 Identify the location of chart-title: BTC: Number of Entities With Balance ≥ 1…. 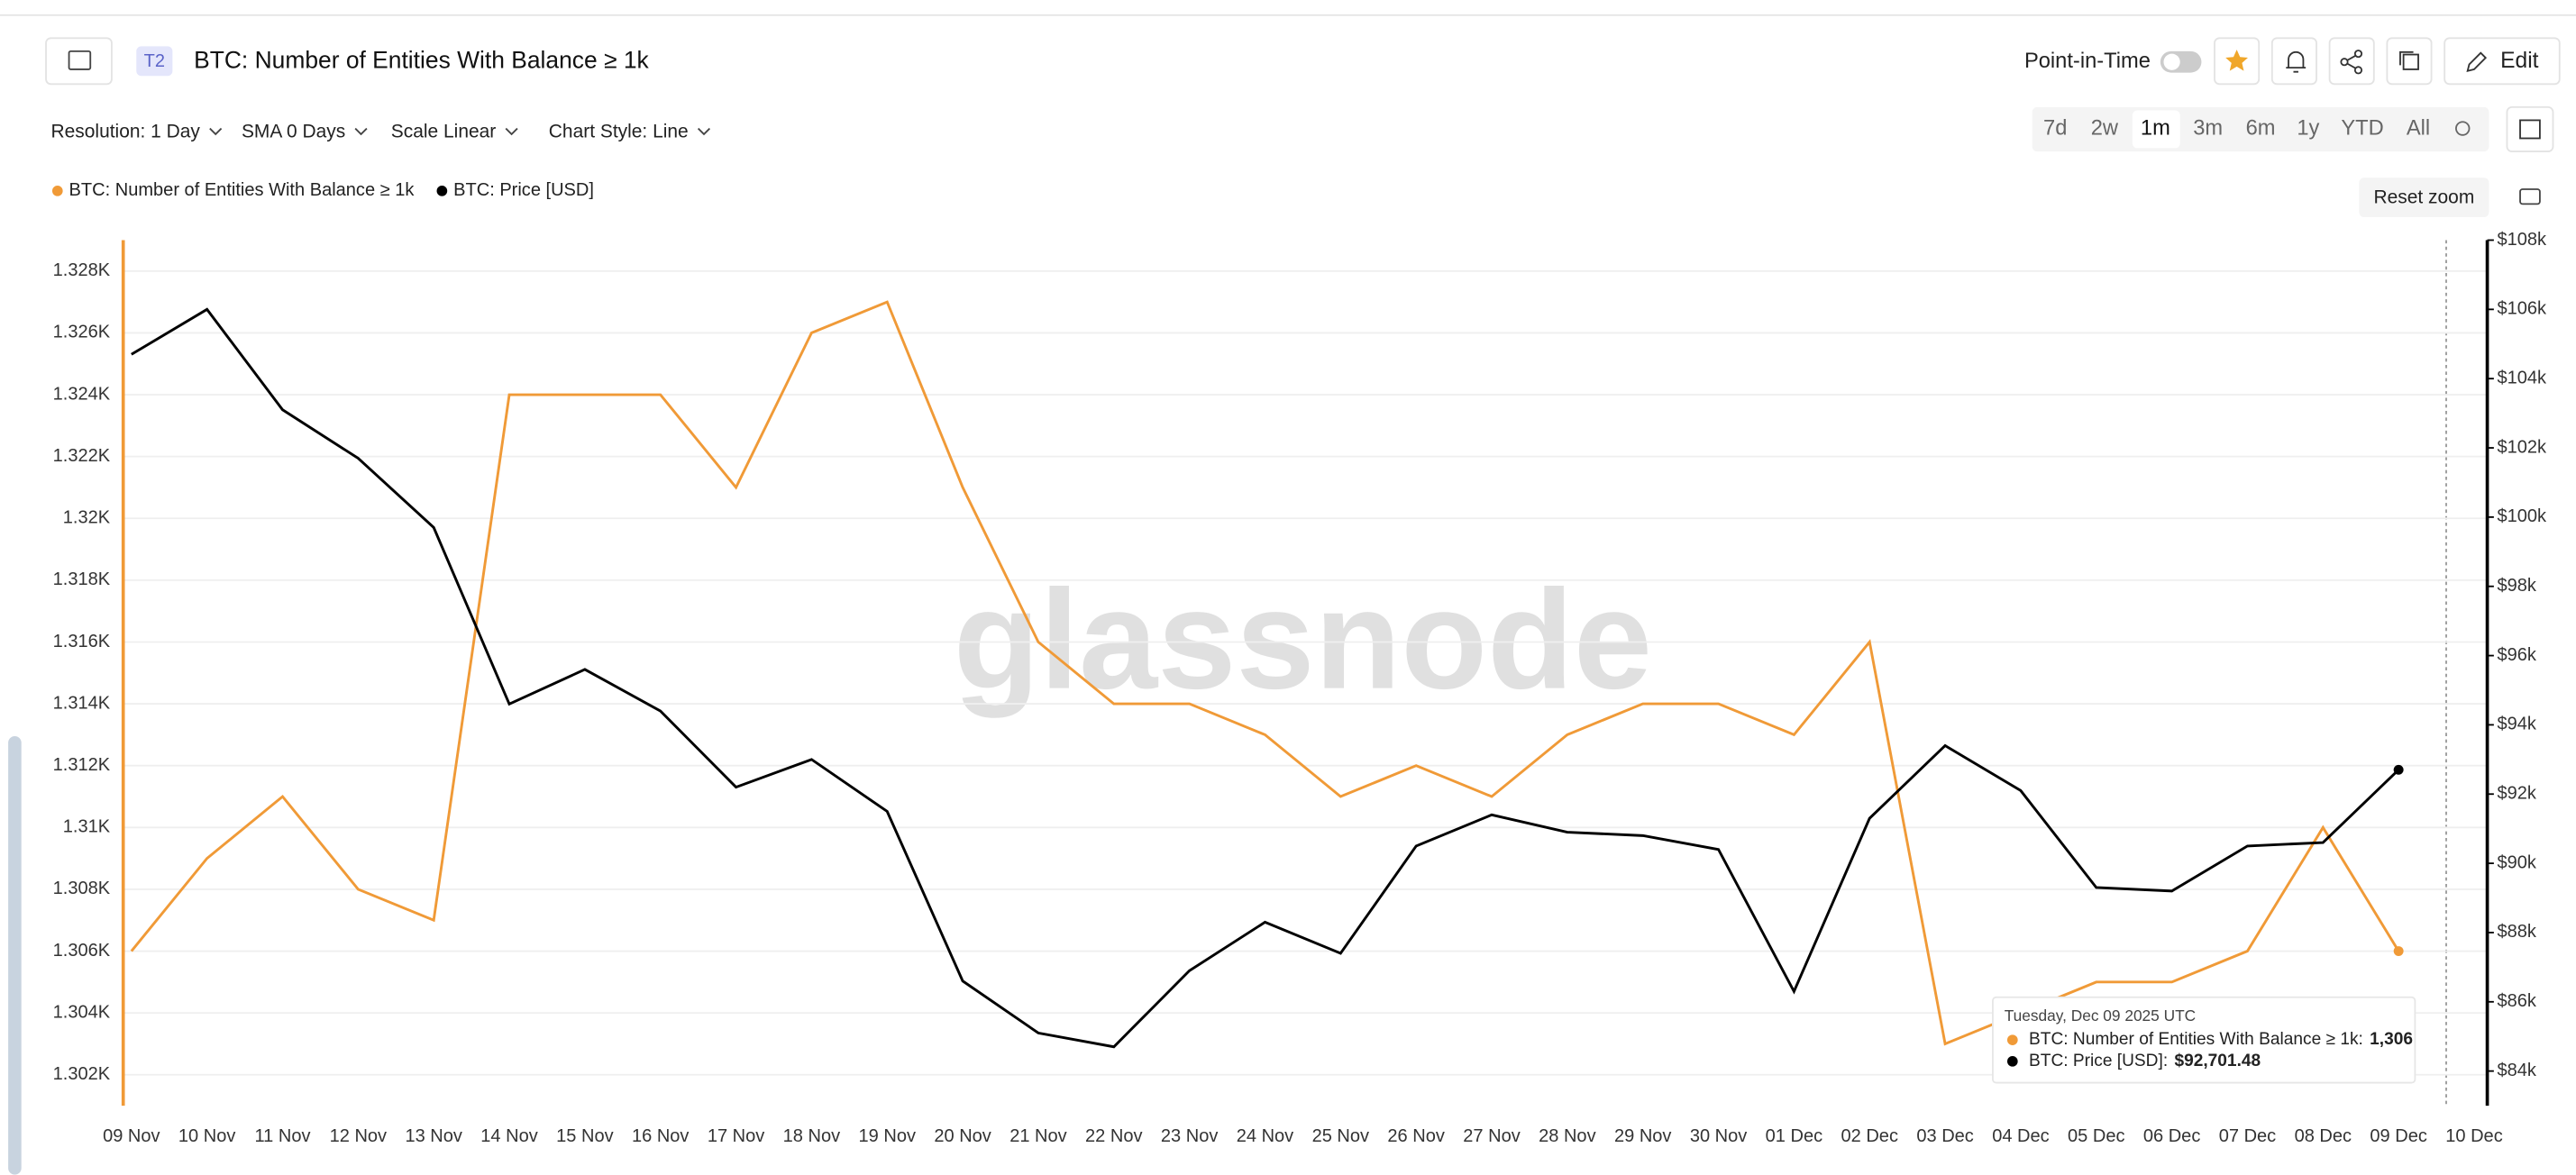
(421, 60).